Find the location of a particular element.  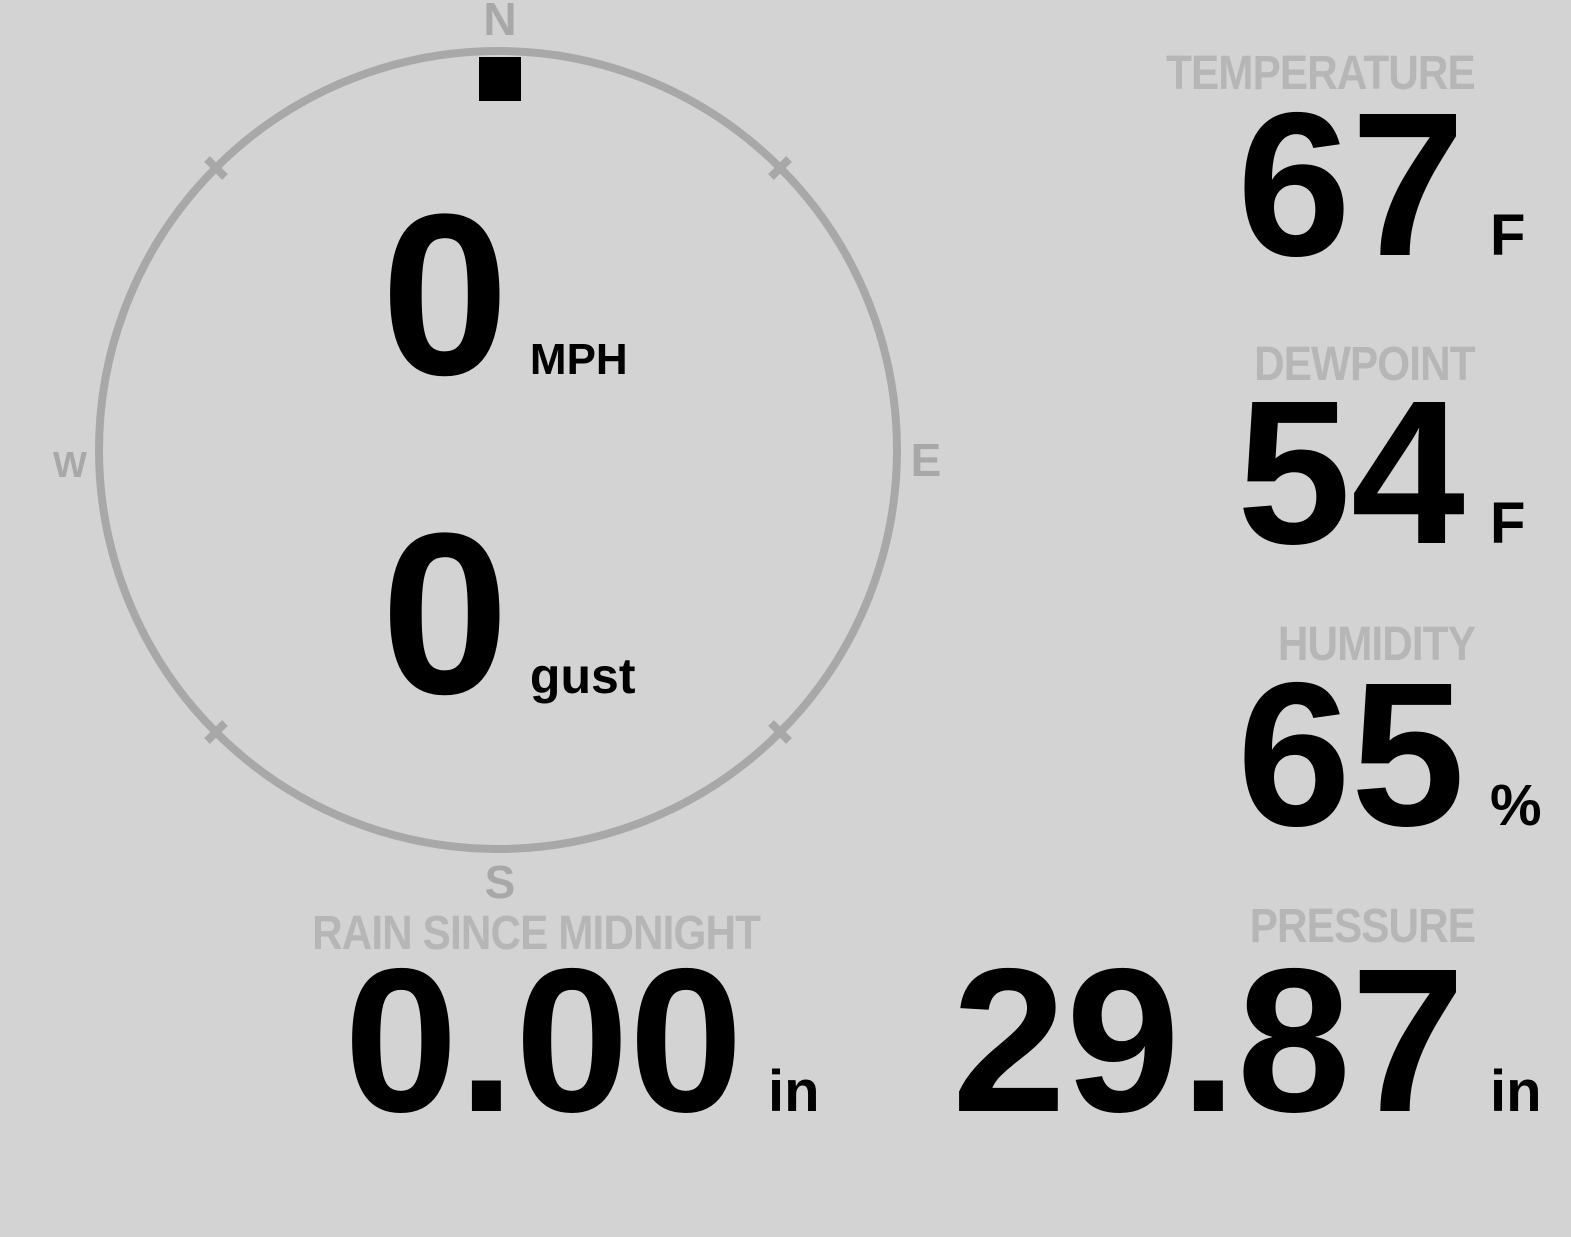

temperature-value: 67 is located at coordinates (1350, 184).